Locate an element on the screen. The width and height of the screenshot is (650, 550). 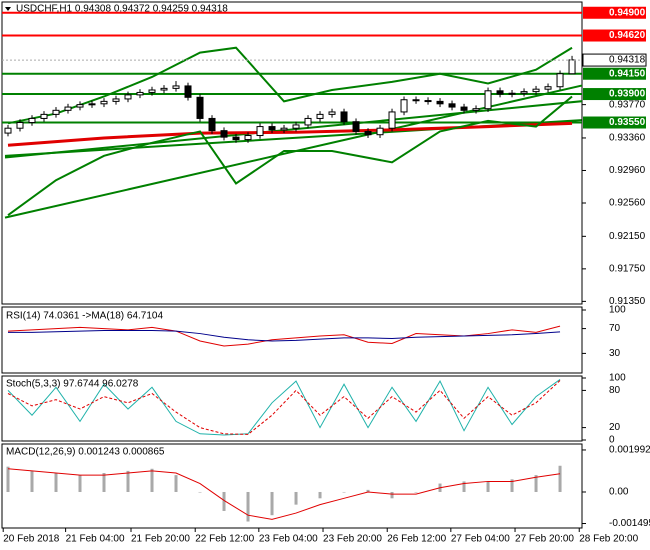
y-tick-label: -0.001495 is located at coordinates (629, 523).